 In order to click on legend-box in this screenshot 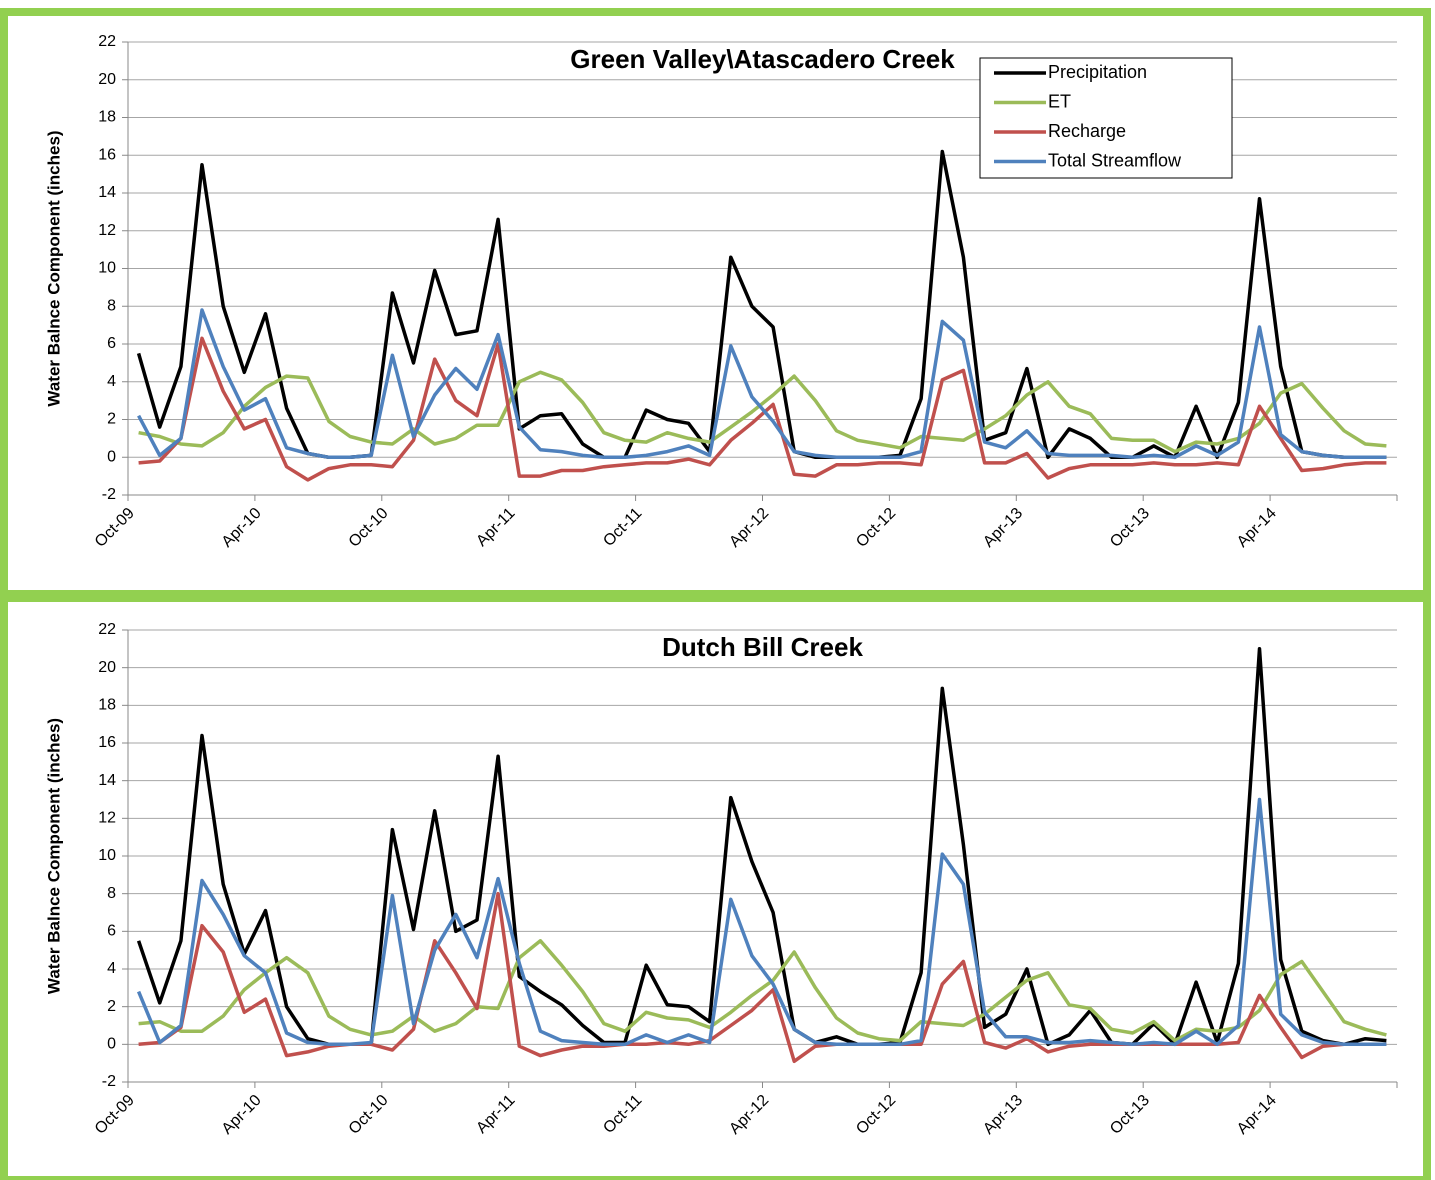, I will do `click(1106, 118)`.